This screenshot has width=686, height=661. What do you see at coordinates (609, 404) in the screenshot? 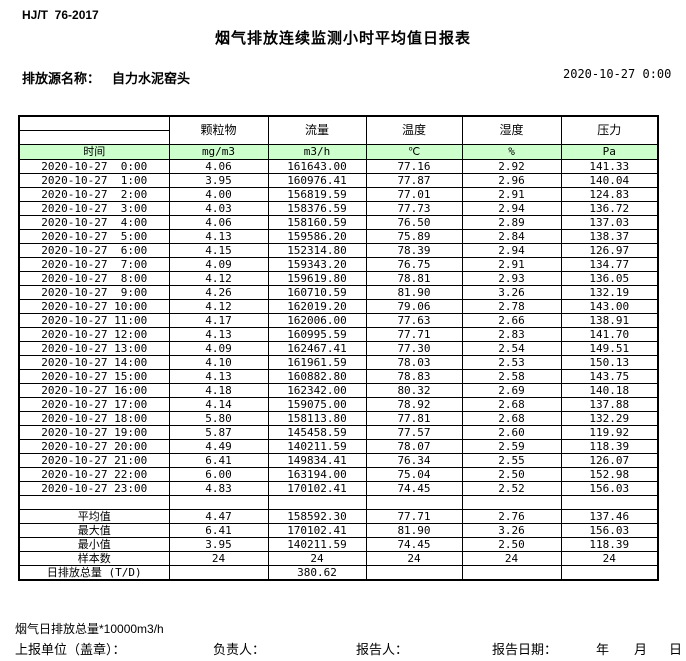
I see `value-cell: 137.88` at bounding box center [609, 404].